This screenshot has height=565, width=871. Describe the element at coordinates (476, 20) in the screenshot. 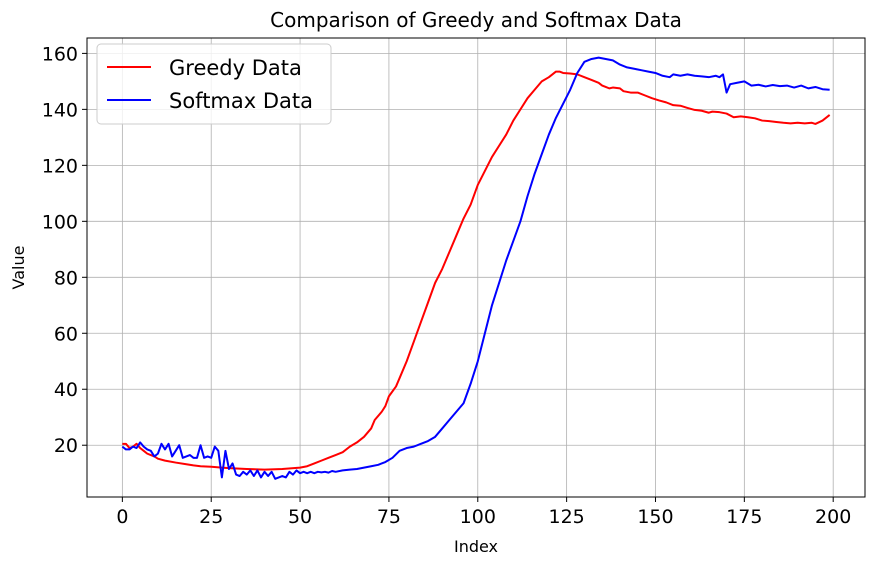

I see `chart-title: Comparison of Greedy and Softmax Data` at that location.